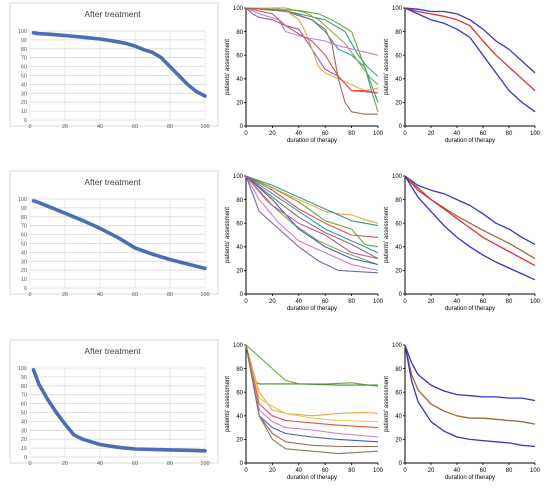 This screenshot has width=550, height=496. Describe the element at coordinates (112, 182) in the screenshot. I see `chart-title: After treatment` at that location.